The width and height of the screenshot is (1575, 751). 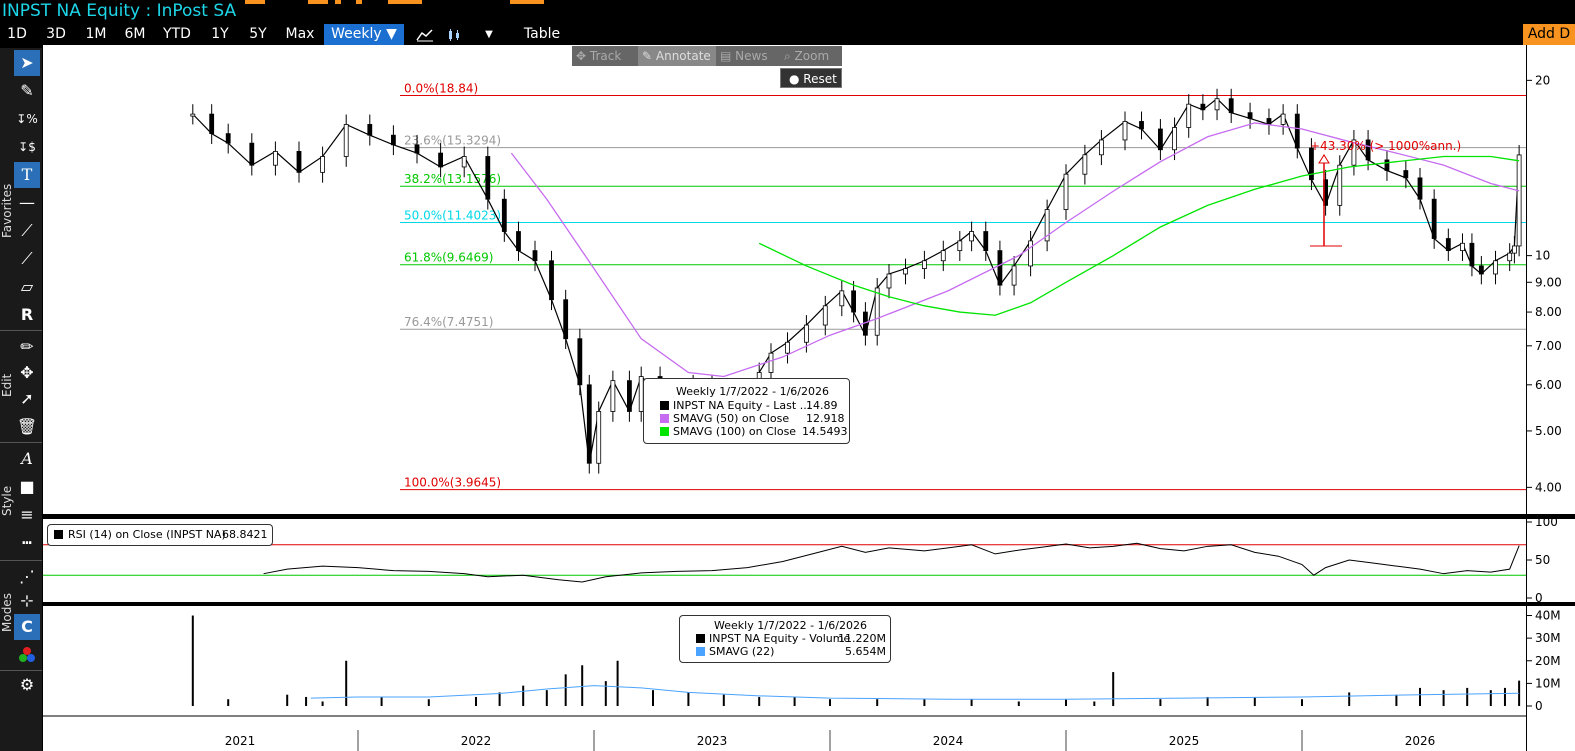 What do you see at coordinates (27, 542) in the screenshot?
I see `line-style-icon: ┅` at bounding box center [27, 542].